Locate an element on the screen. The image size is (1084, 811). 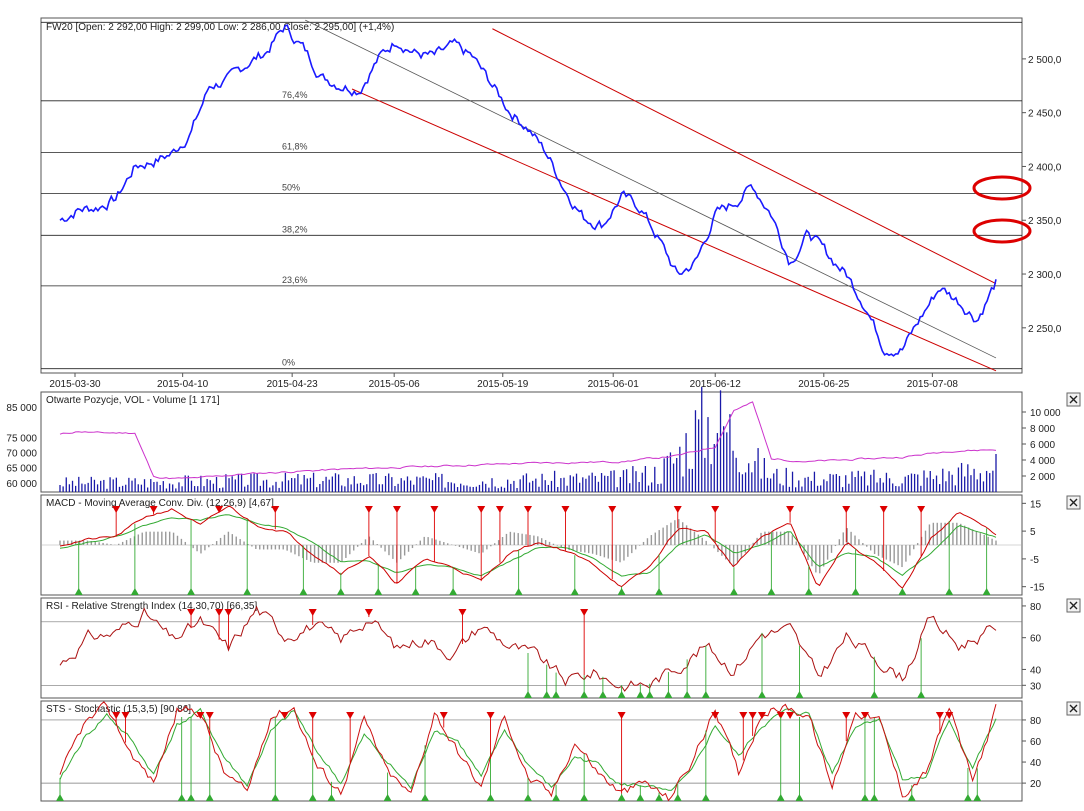
price-x-tick-label-3: 2015-05-06 is located at coordinates (395, 384).